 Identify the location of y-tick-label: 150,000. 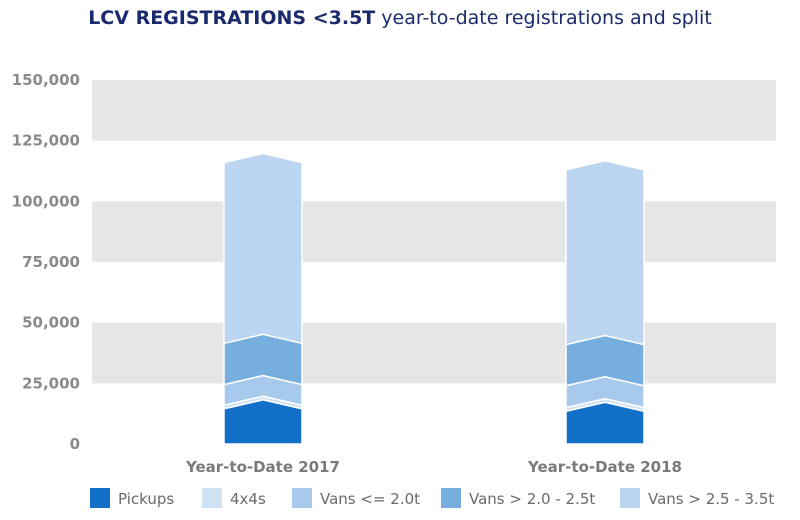
(46, 80).